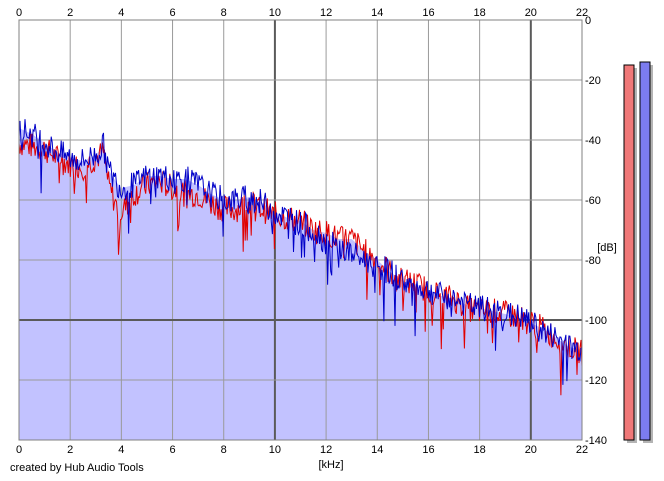 Image resolution: width=664 pixels, height=481 pixels. What do you see at coordinates (593, 141) in the screenshot?
I see `y-tick-label: -40` at bounding box center [593, 141].